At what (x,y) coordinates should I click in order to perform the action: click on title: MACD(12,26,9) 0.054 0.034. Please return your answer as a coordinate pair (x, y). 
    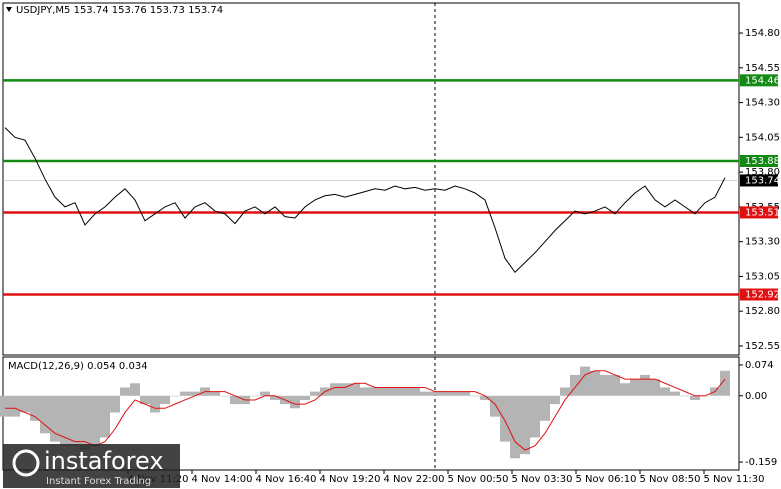
    Looking at the image, I should click on (78, 366).